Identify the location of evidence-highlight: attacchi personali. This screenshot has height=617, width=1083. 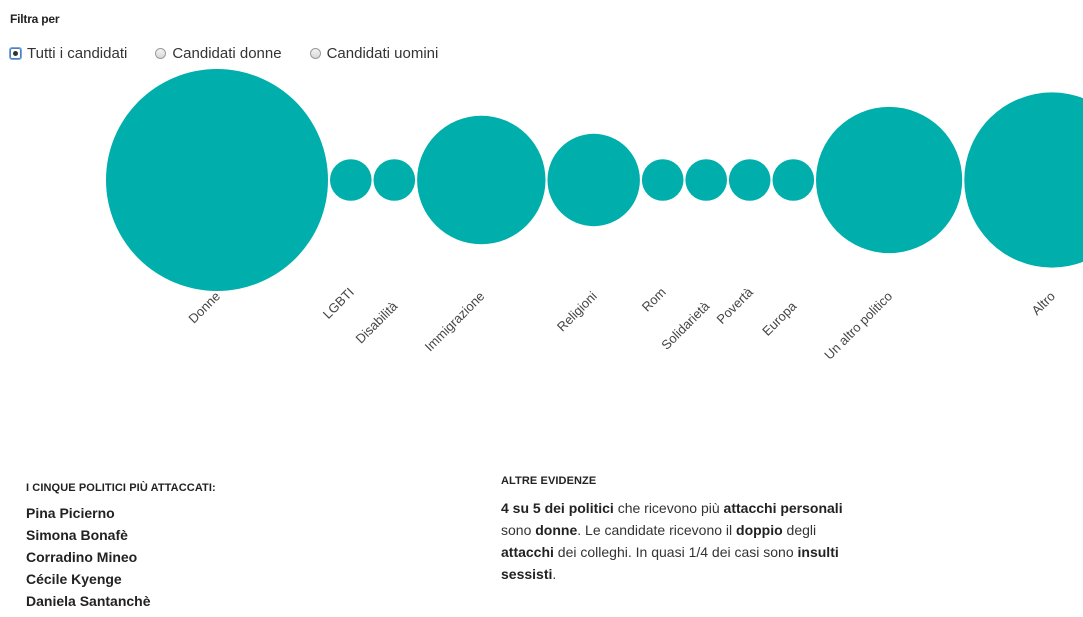
(783, 508).